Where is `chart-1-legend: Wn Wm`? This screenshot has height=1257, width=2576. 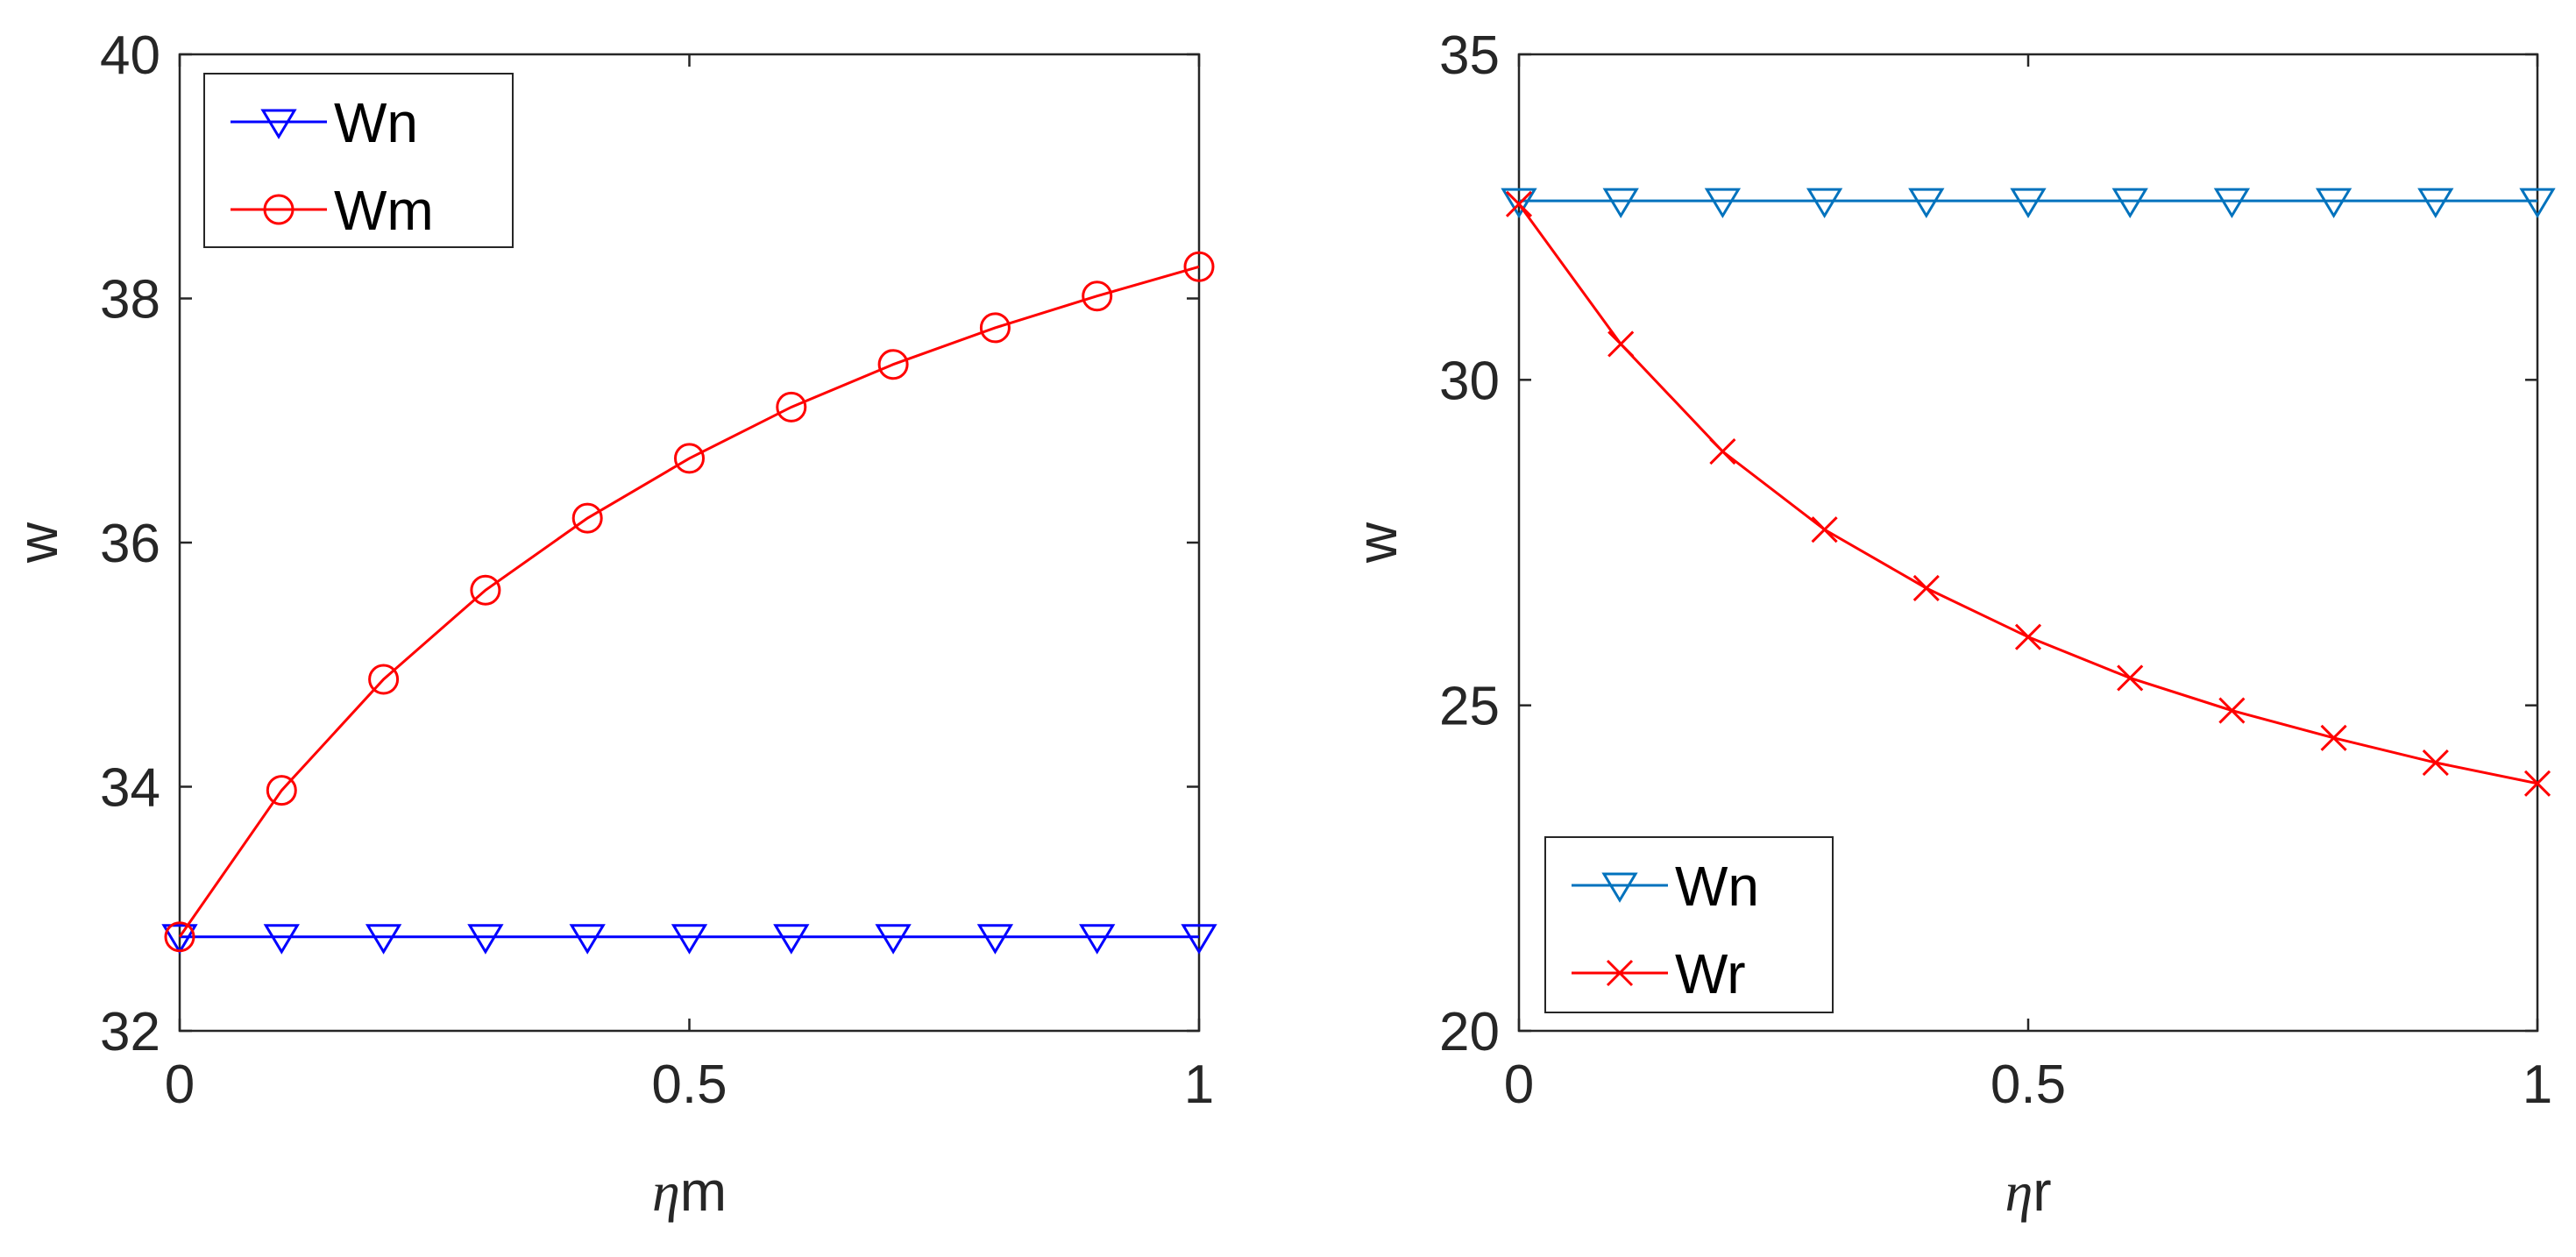 chart-1-legend: Wn Wm is located at coordinates (358, 160).